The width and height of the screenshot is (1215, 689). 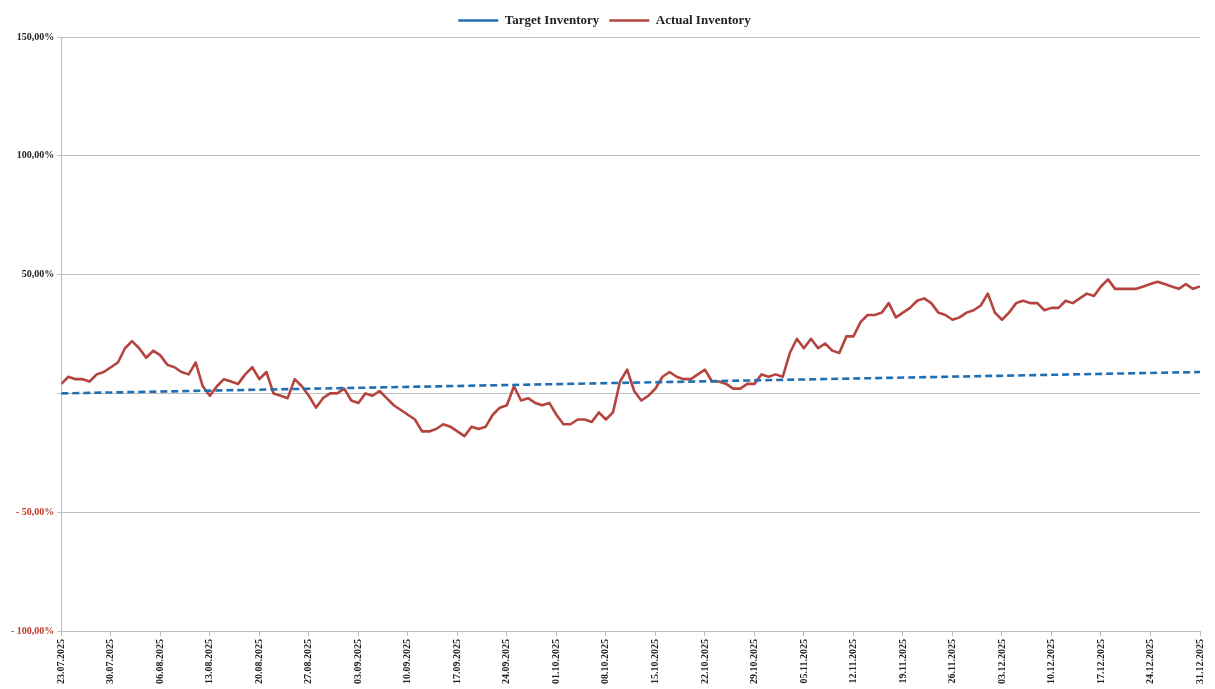 I want to click on x-tick-label: 24.12.2025, so click(x=1150, y=661).